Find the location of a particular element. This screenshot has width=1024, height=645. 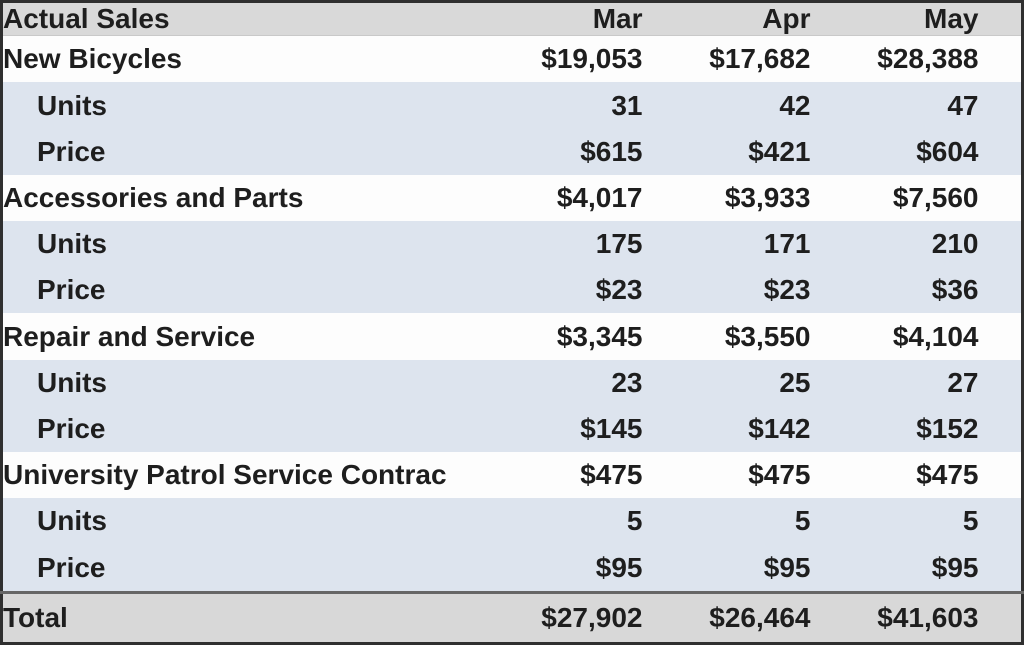

cell-value: $4,104 is located at coordinates (894, 336).